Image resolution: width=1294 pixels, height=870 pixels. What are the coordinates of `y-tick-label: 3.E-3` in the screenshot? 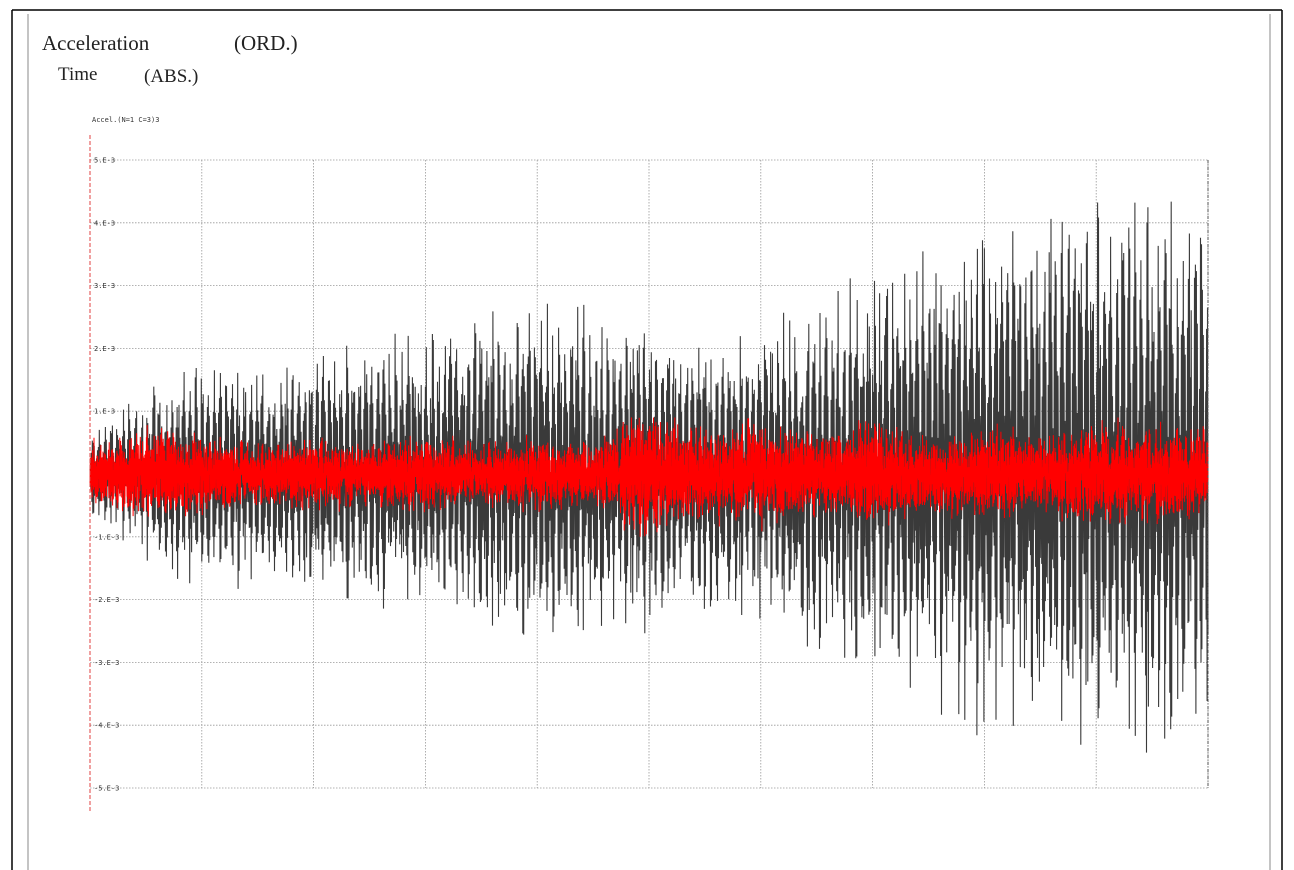 It's located at (104, 286).